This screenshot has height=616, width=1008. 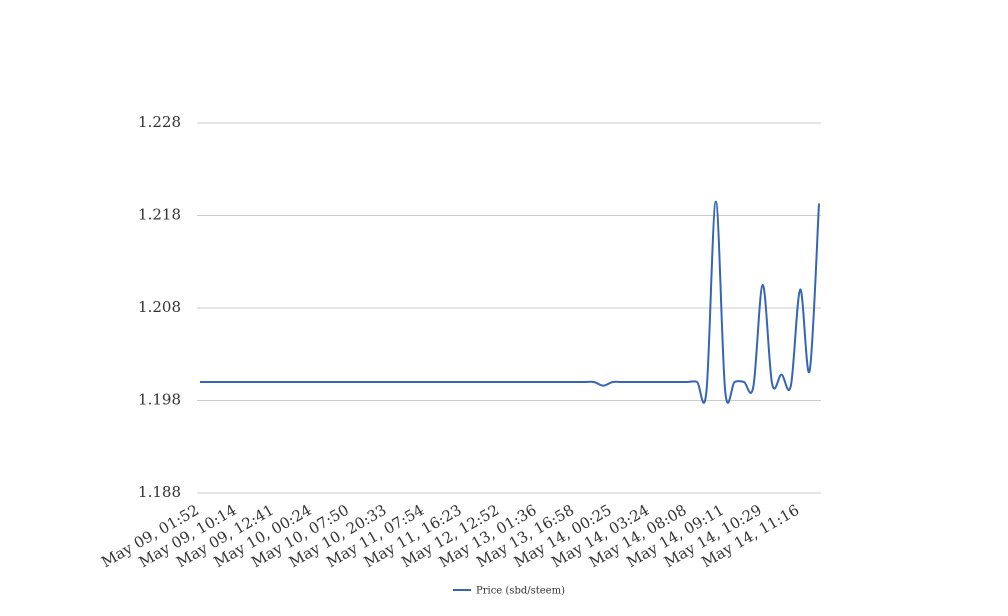 I want to click on y-tick-label: 1.228, so click(x=159, y=122).